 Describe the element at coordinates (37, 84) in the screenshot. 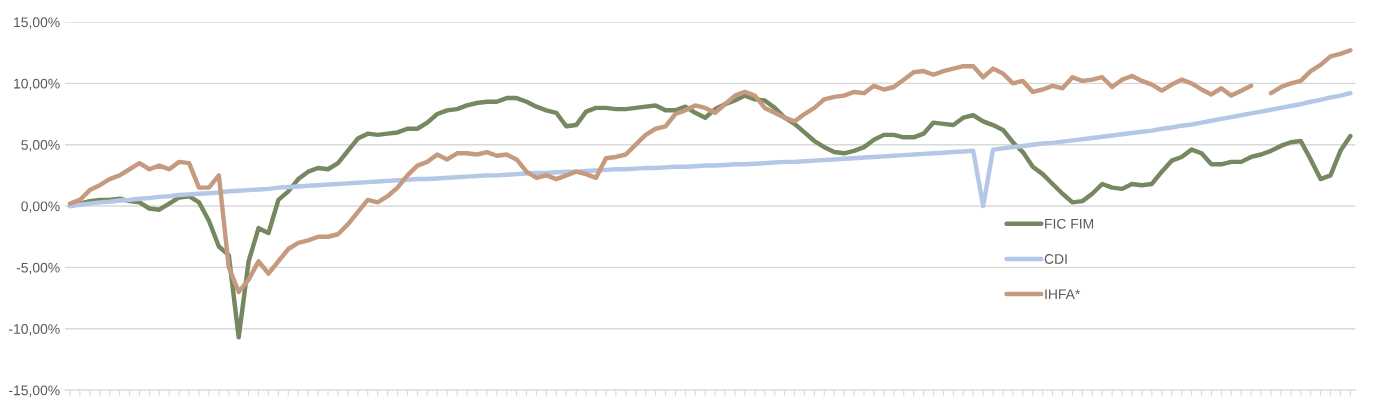

I see `y-tick-label: 10,00%` at that location.